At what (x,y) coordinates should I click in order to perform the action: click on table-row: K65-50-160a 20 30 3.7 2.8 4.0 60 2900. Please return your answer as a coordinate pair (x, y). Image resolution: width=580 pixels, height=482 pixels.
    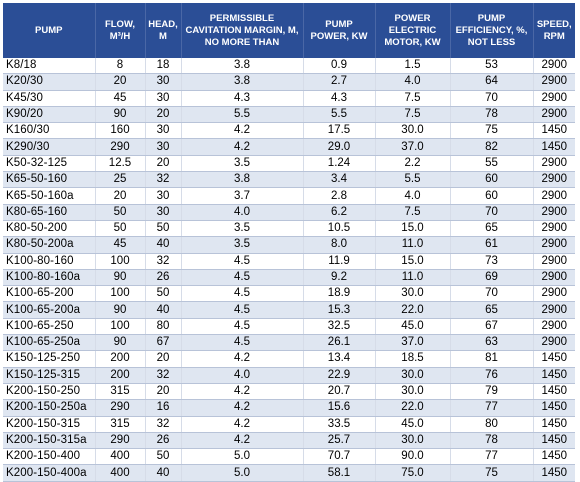
    Looking at the image, I should click on (289, 196).